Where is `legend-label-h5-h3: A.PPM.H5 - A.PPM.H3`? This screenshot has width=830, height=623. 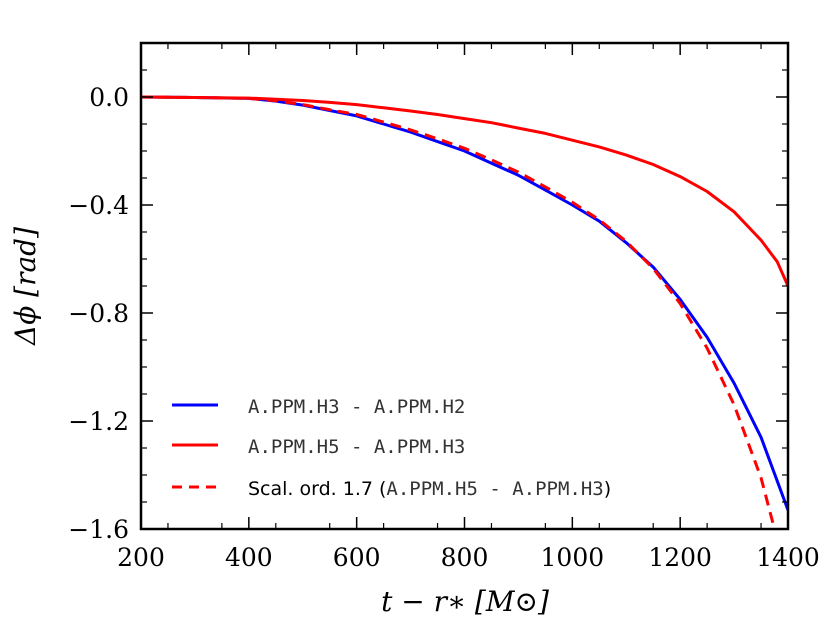 legend-label-h5-h3: A.PPM.H5 - A.PPM.H3 is located at coordinates (356, 447).